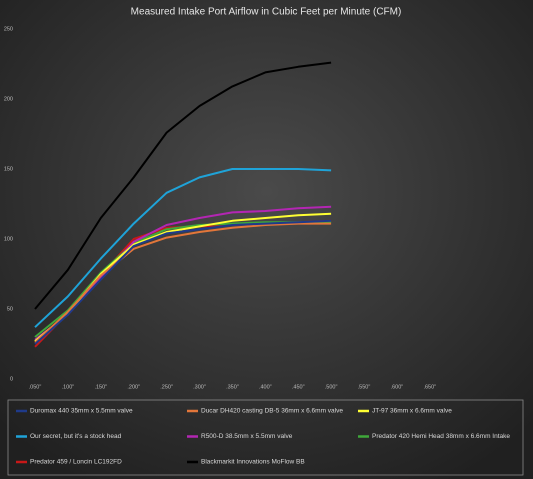 Image resolution: width=533 pixels, height=479 pixels. Describe the element at coordinates (232, 387) in the screenshot. I see `x-tick-label: .350"` at that location.